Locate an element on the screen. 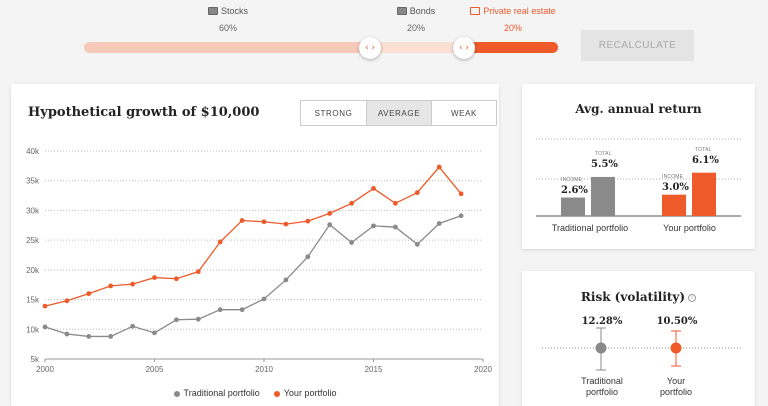 The image size is (768, 406). traditional-income-bar is located at coordinates (573, 206).